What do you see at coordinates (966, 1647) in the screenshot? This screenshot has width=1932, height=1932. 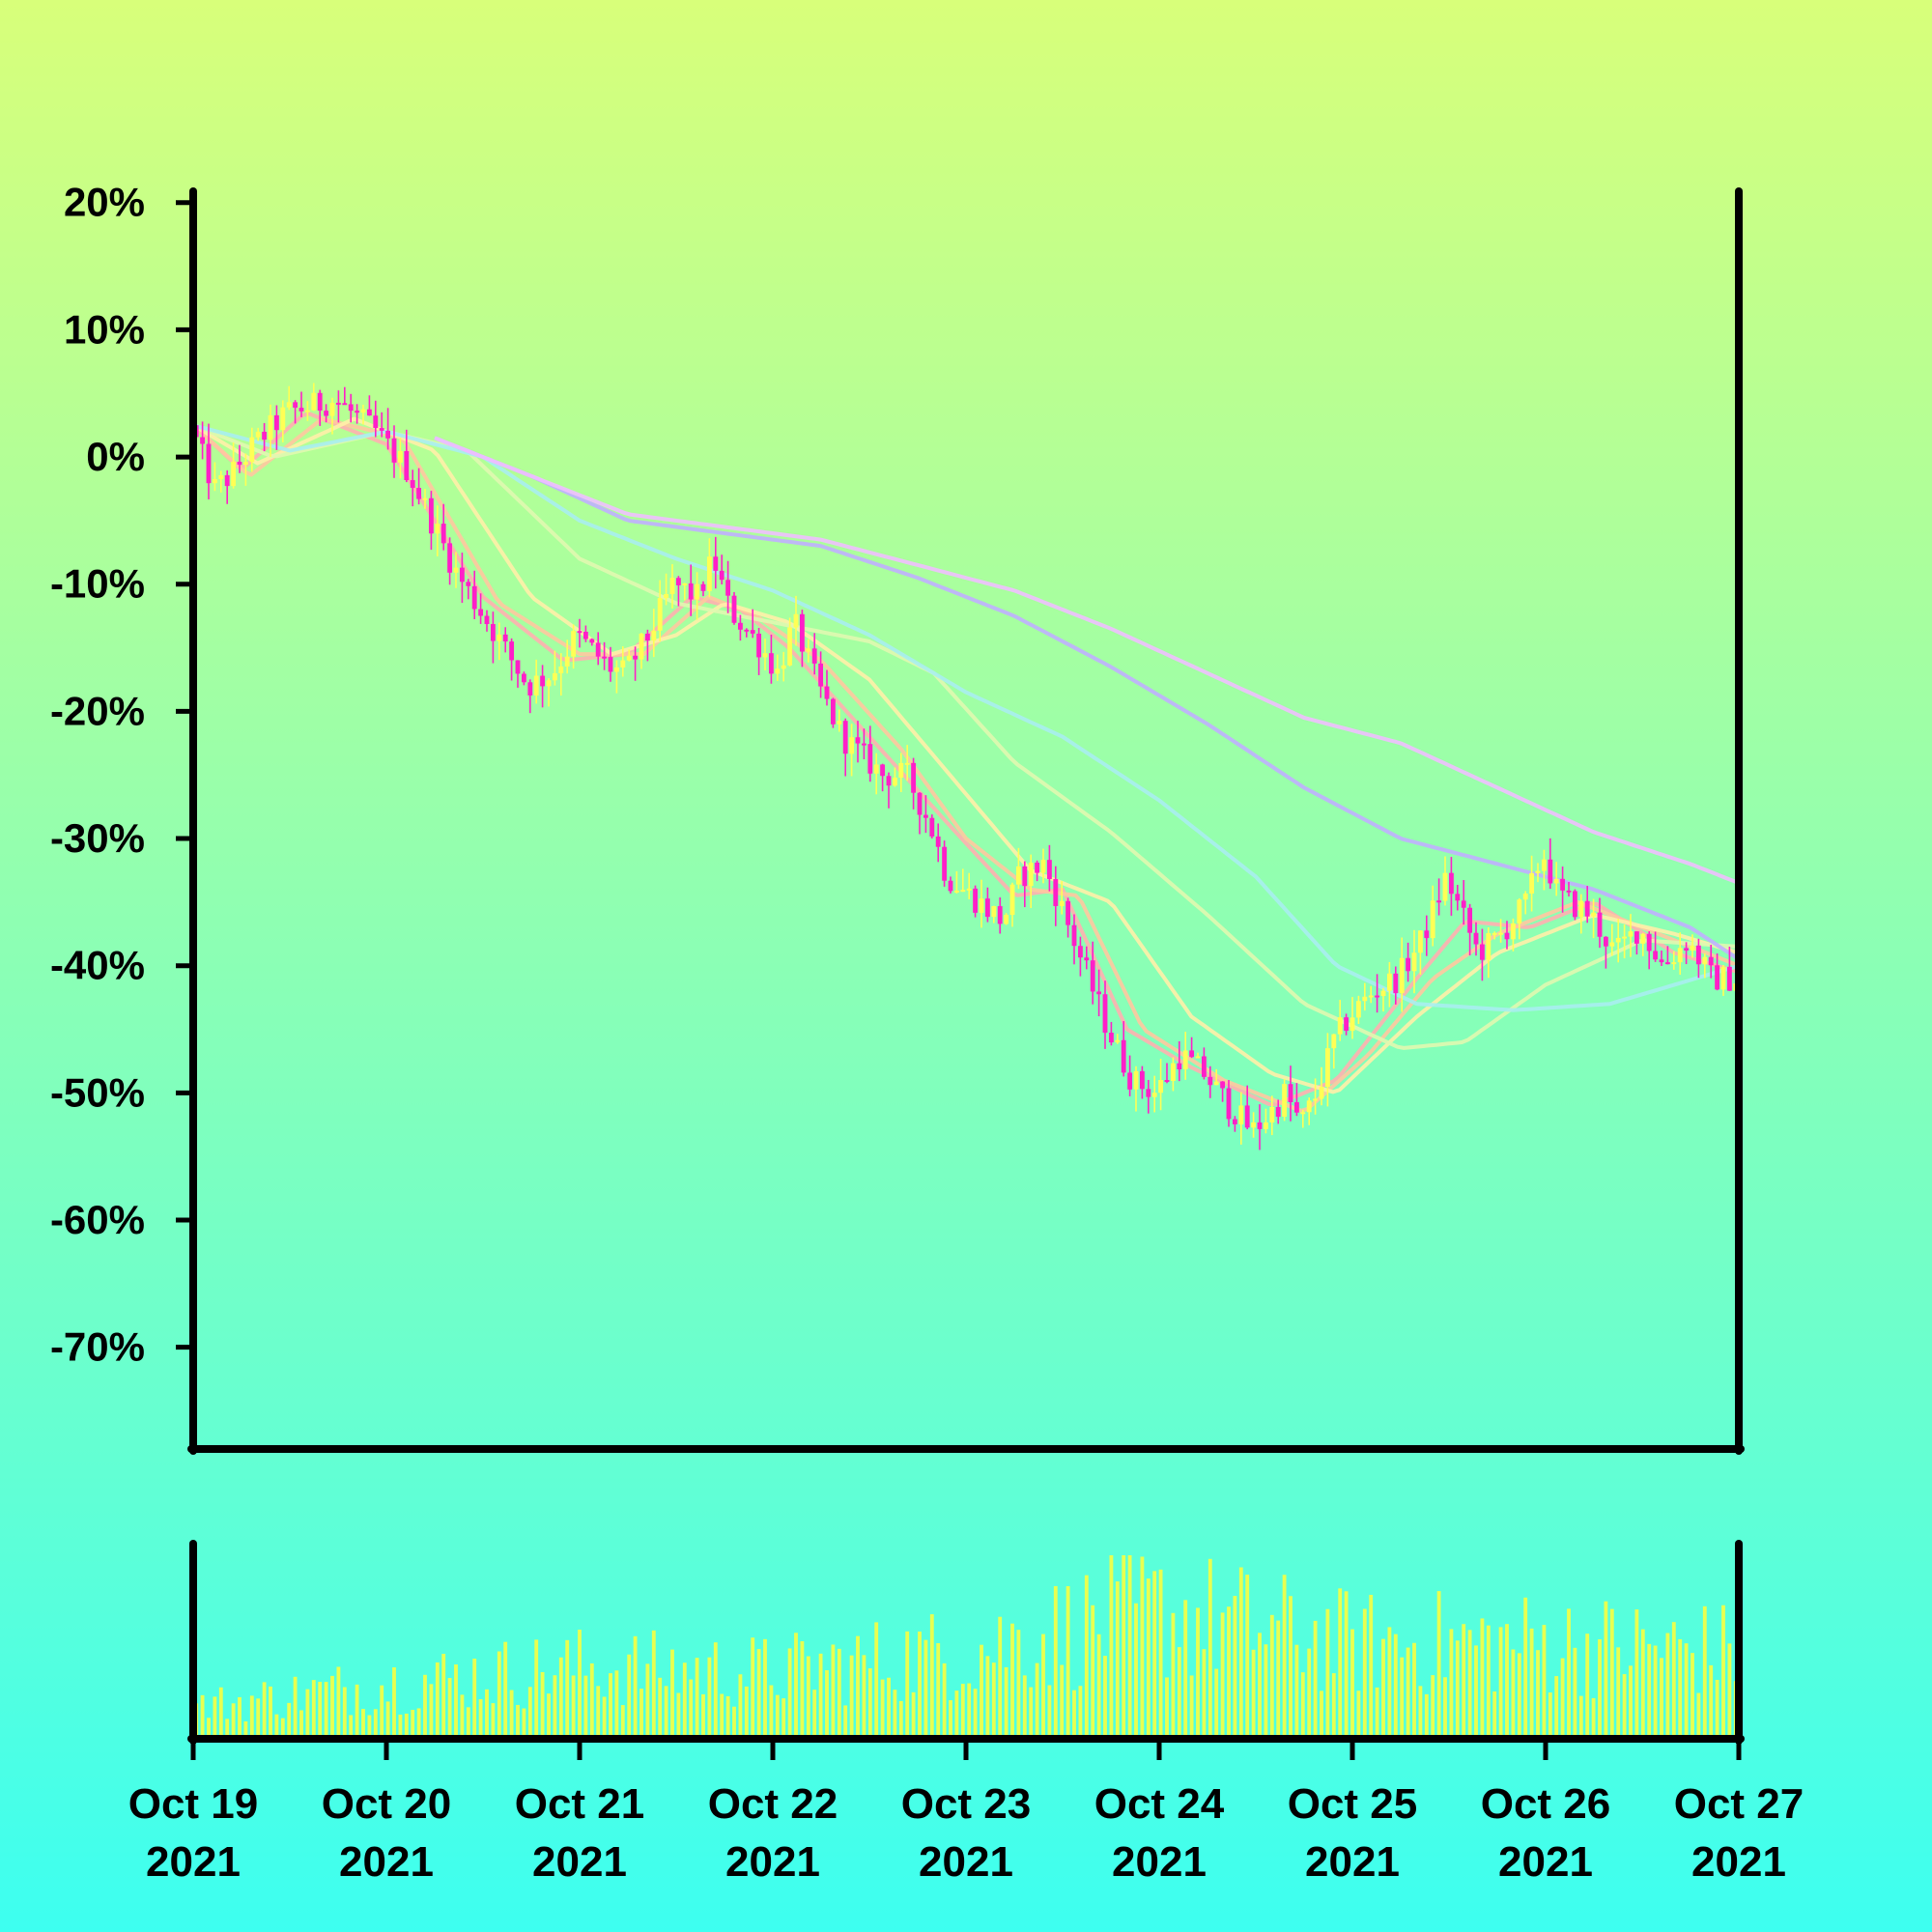 I see `volume-bars` at bounding box center [966, 1647].